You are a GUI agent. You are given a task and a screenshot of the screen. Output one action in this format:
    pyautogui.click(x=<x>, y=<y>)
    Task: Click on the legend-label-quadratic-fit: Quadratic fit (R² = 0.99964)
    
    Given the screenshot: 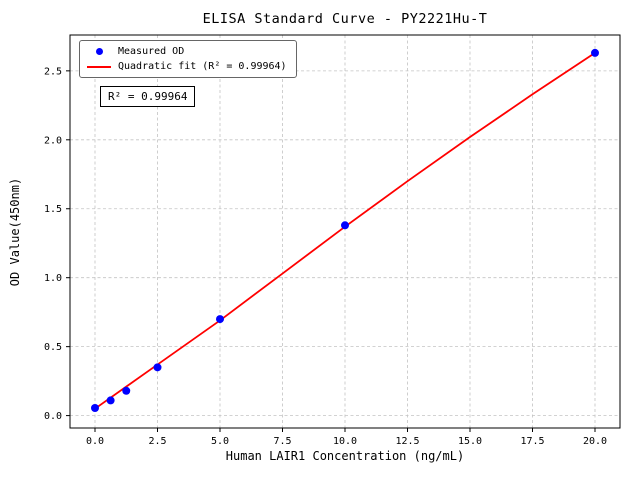 What is the action you would take?
    pyautogui.click(x=202, y=66)
    